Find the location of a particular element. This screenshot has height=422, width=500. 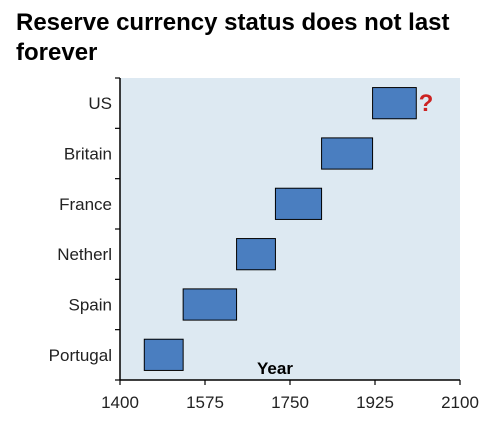

category-label: Netherl is located at coordinates (84, 254).